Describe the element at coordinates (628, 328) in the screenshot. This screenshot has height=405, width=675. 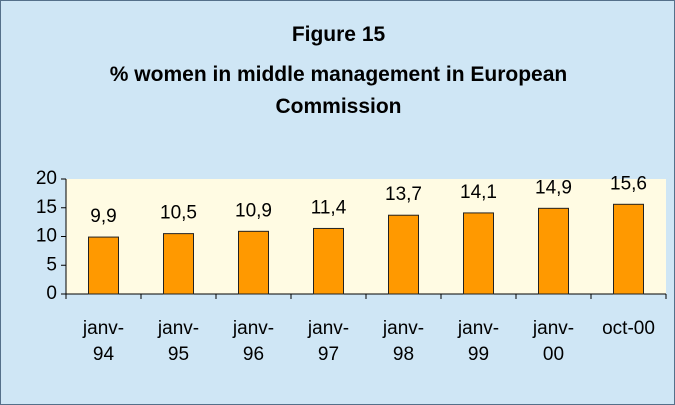
I see `x-tick-label: oct-00` at that location.